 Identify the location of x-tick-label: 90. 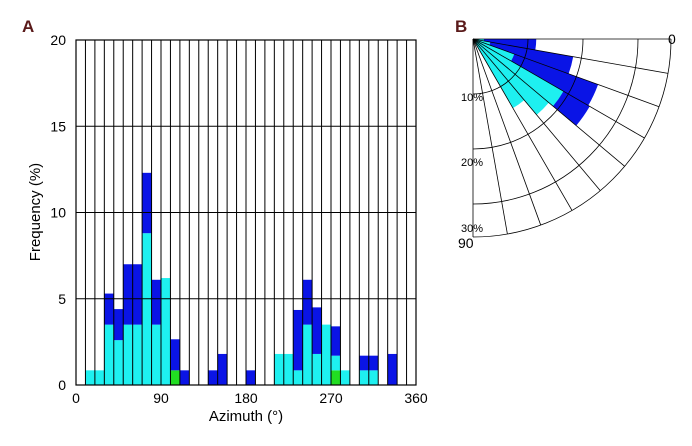
(161, 398).